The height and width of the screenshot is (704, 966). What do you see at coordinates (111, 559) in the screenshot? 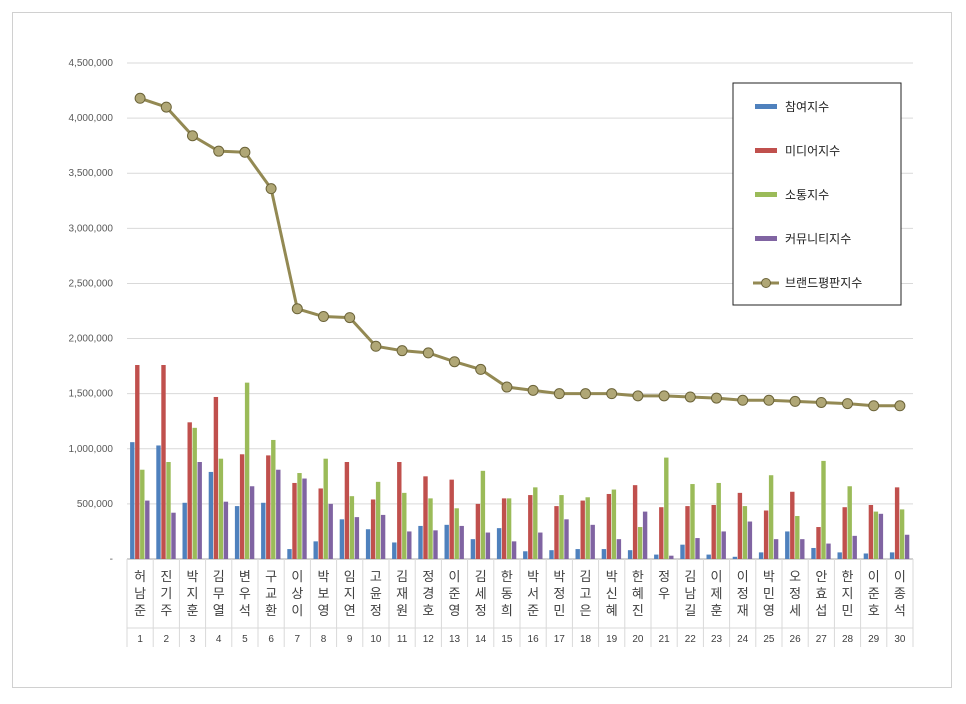
I see `y-tick-label: -` at bounding box center [111, 559].